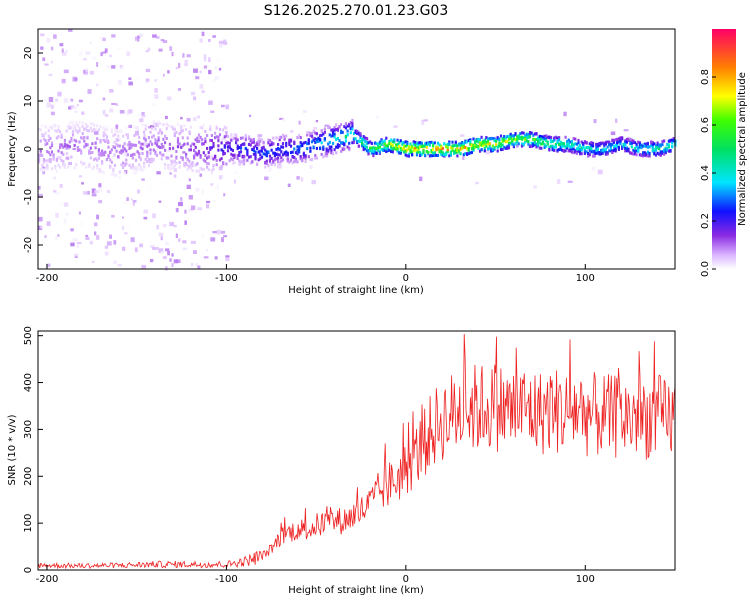 This screenshot has width=750, height=600. I want to click on x-tick-label: -100, so click(226, 278).